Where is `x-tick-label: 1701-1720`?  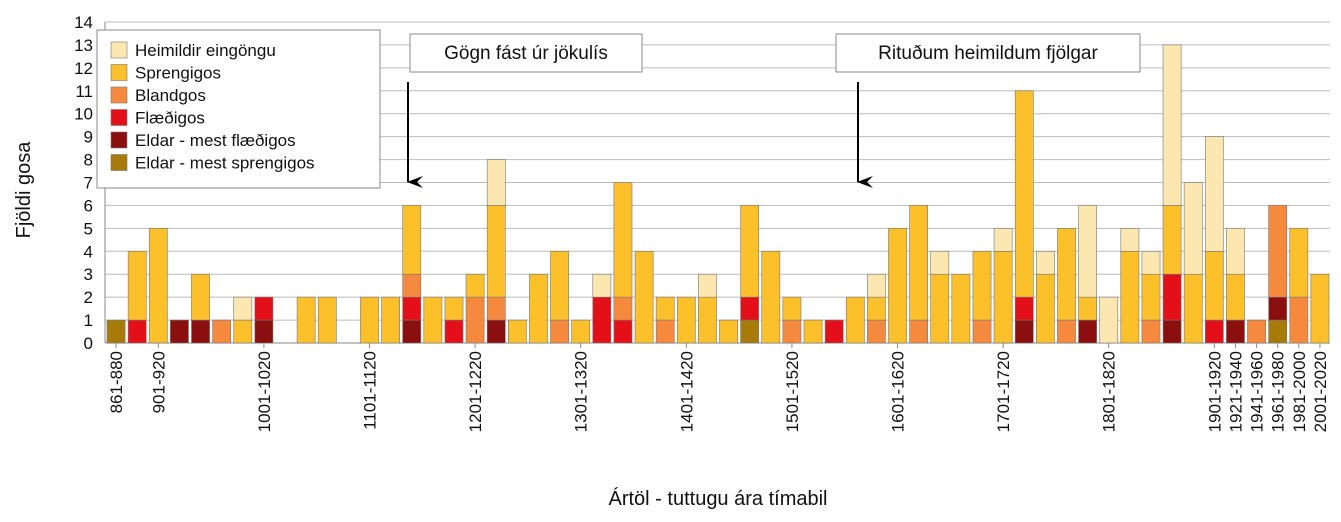
x-tick-label: 1701-1720 is located at coordinates (1003, 391).